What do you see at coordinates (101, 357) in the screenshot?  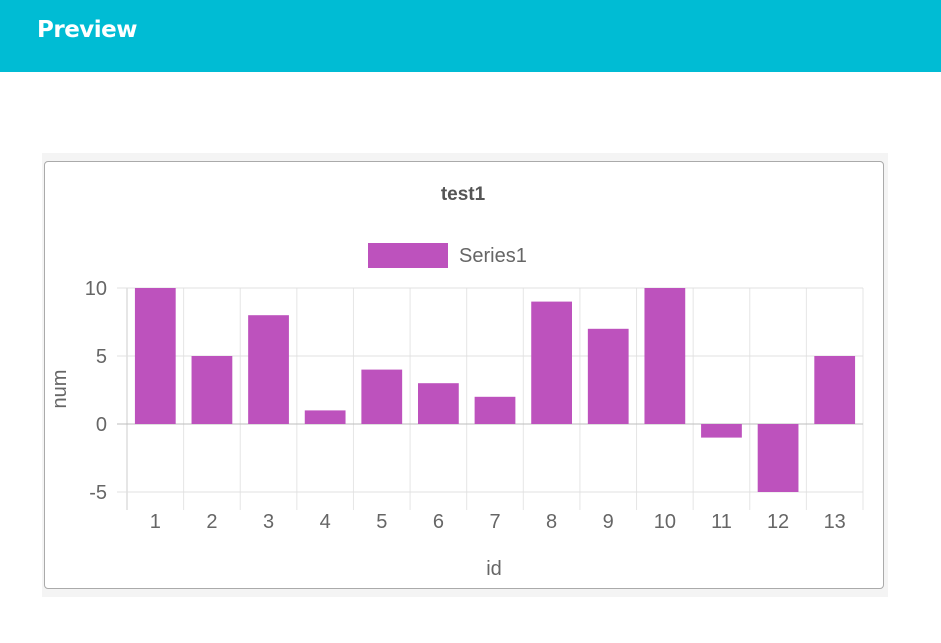 I see `y-tick-label: 5` at bounding box center [101, 357].